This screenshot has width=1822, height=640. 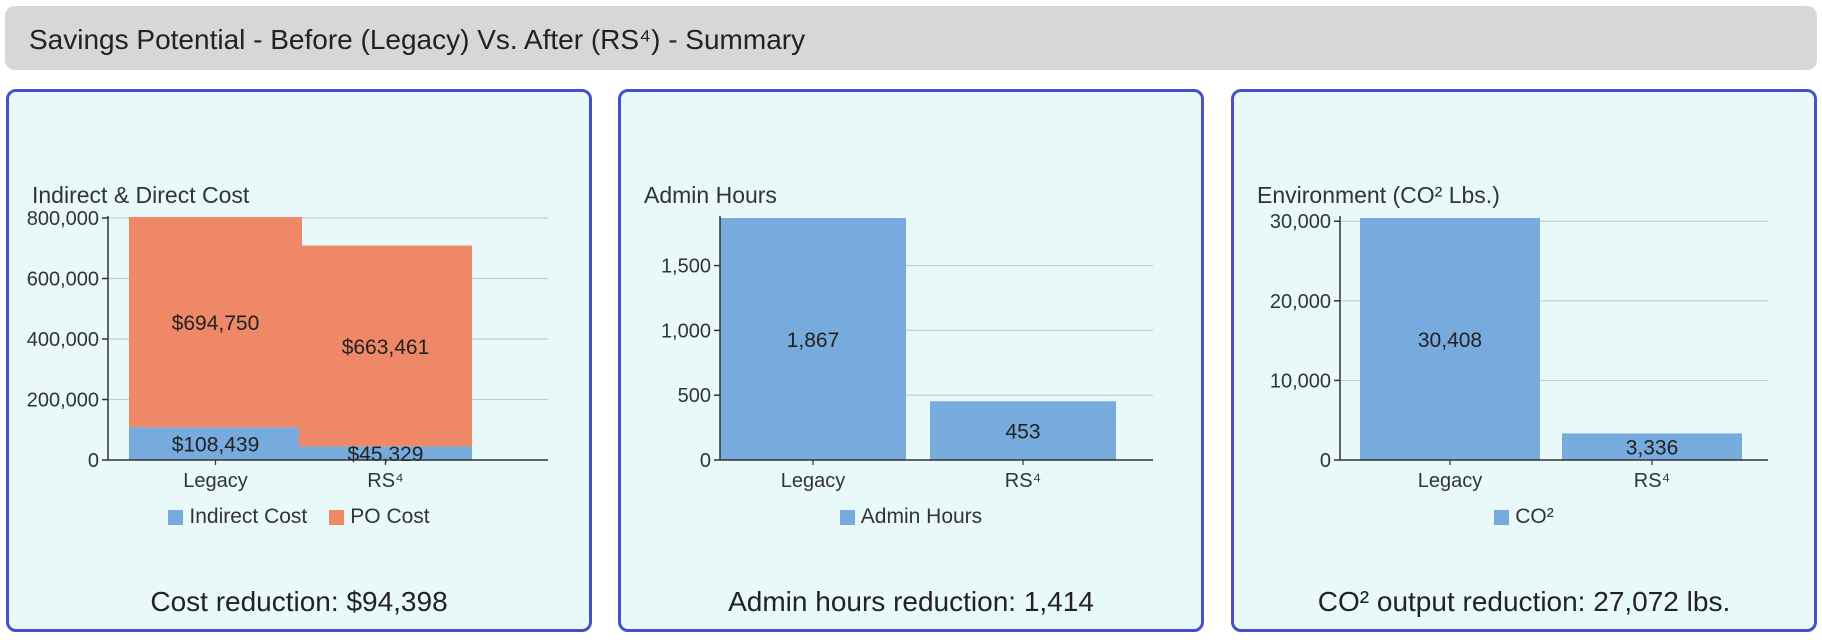 What do you see at coordinates (63, 280) in the screenshot?
I see `y-tick-label: 600,000` at bounding box center [63, 280].